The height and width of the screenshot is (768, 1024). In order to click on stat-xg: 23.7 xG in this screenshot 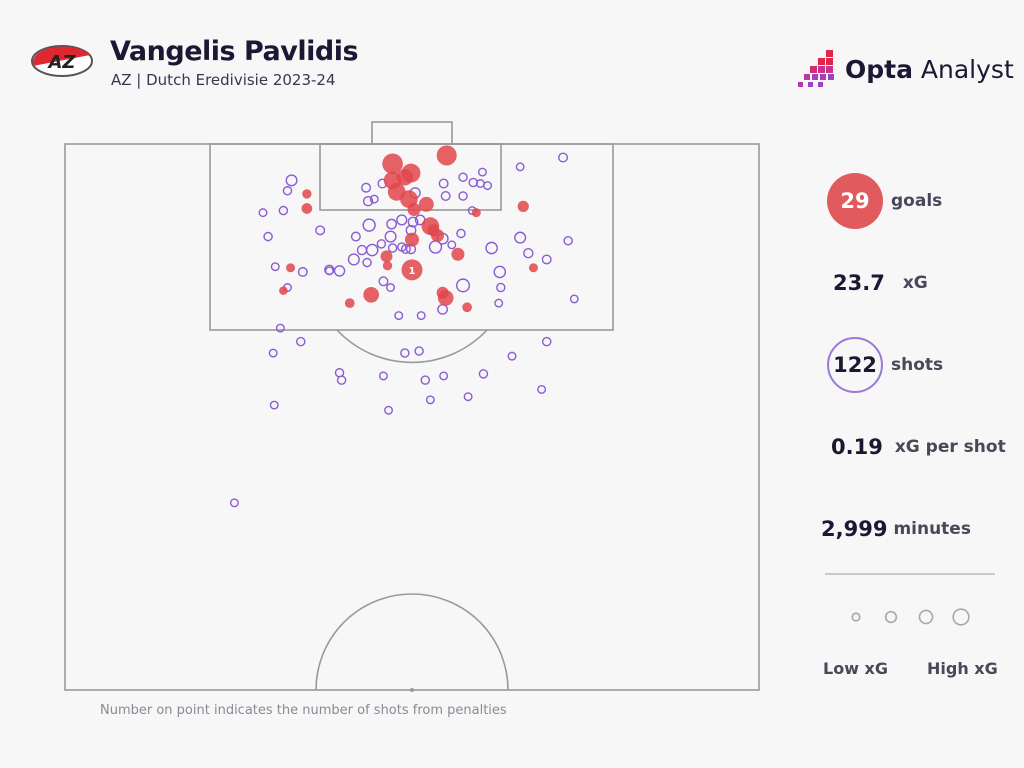, I will do `click(880, 283)`.